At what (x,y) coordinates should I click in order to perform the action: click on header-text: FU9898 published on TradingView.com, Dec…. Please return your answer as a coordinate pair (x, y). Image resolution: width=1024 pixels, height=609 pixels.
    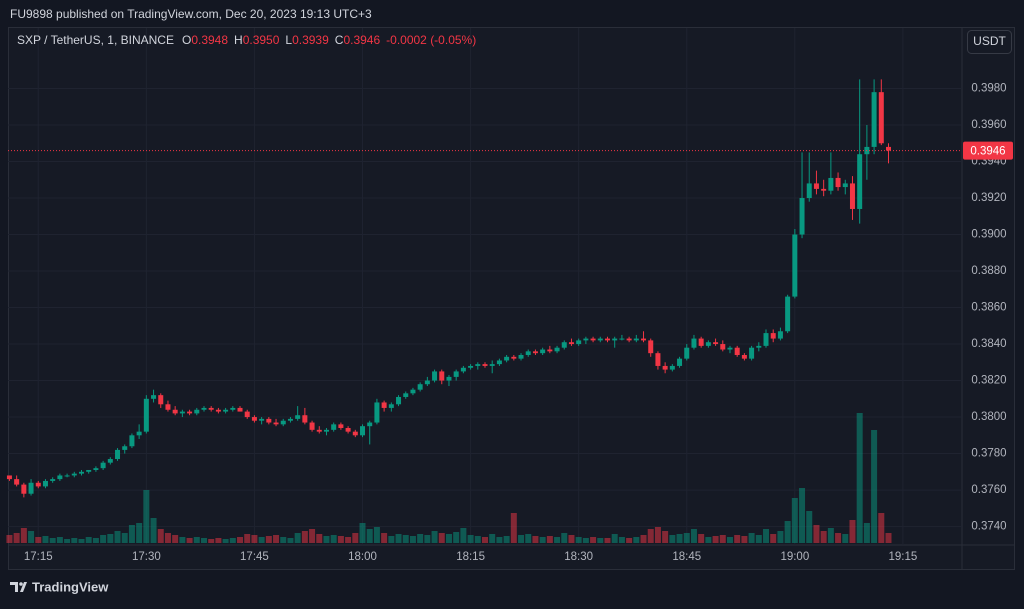
    Looking at the image, I should click on (191, 14).